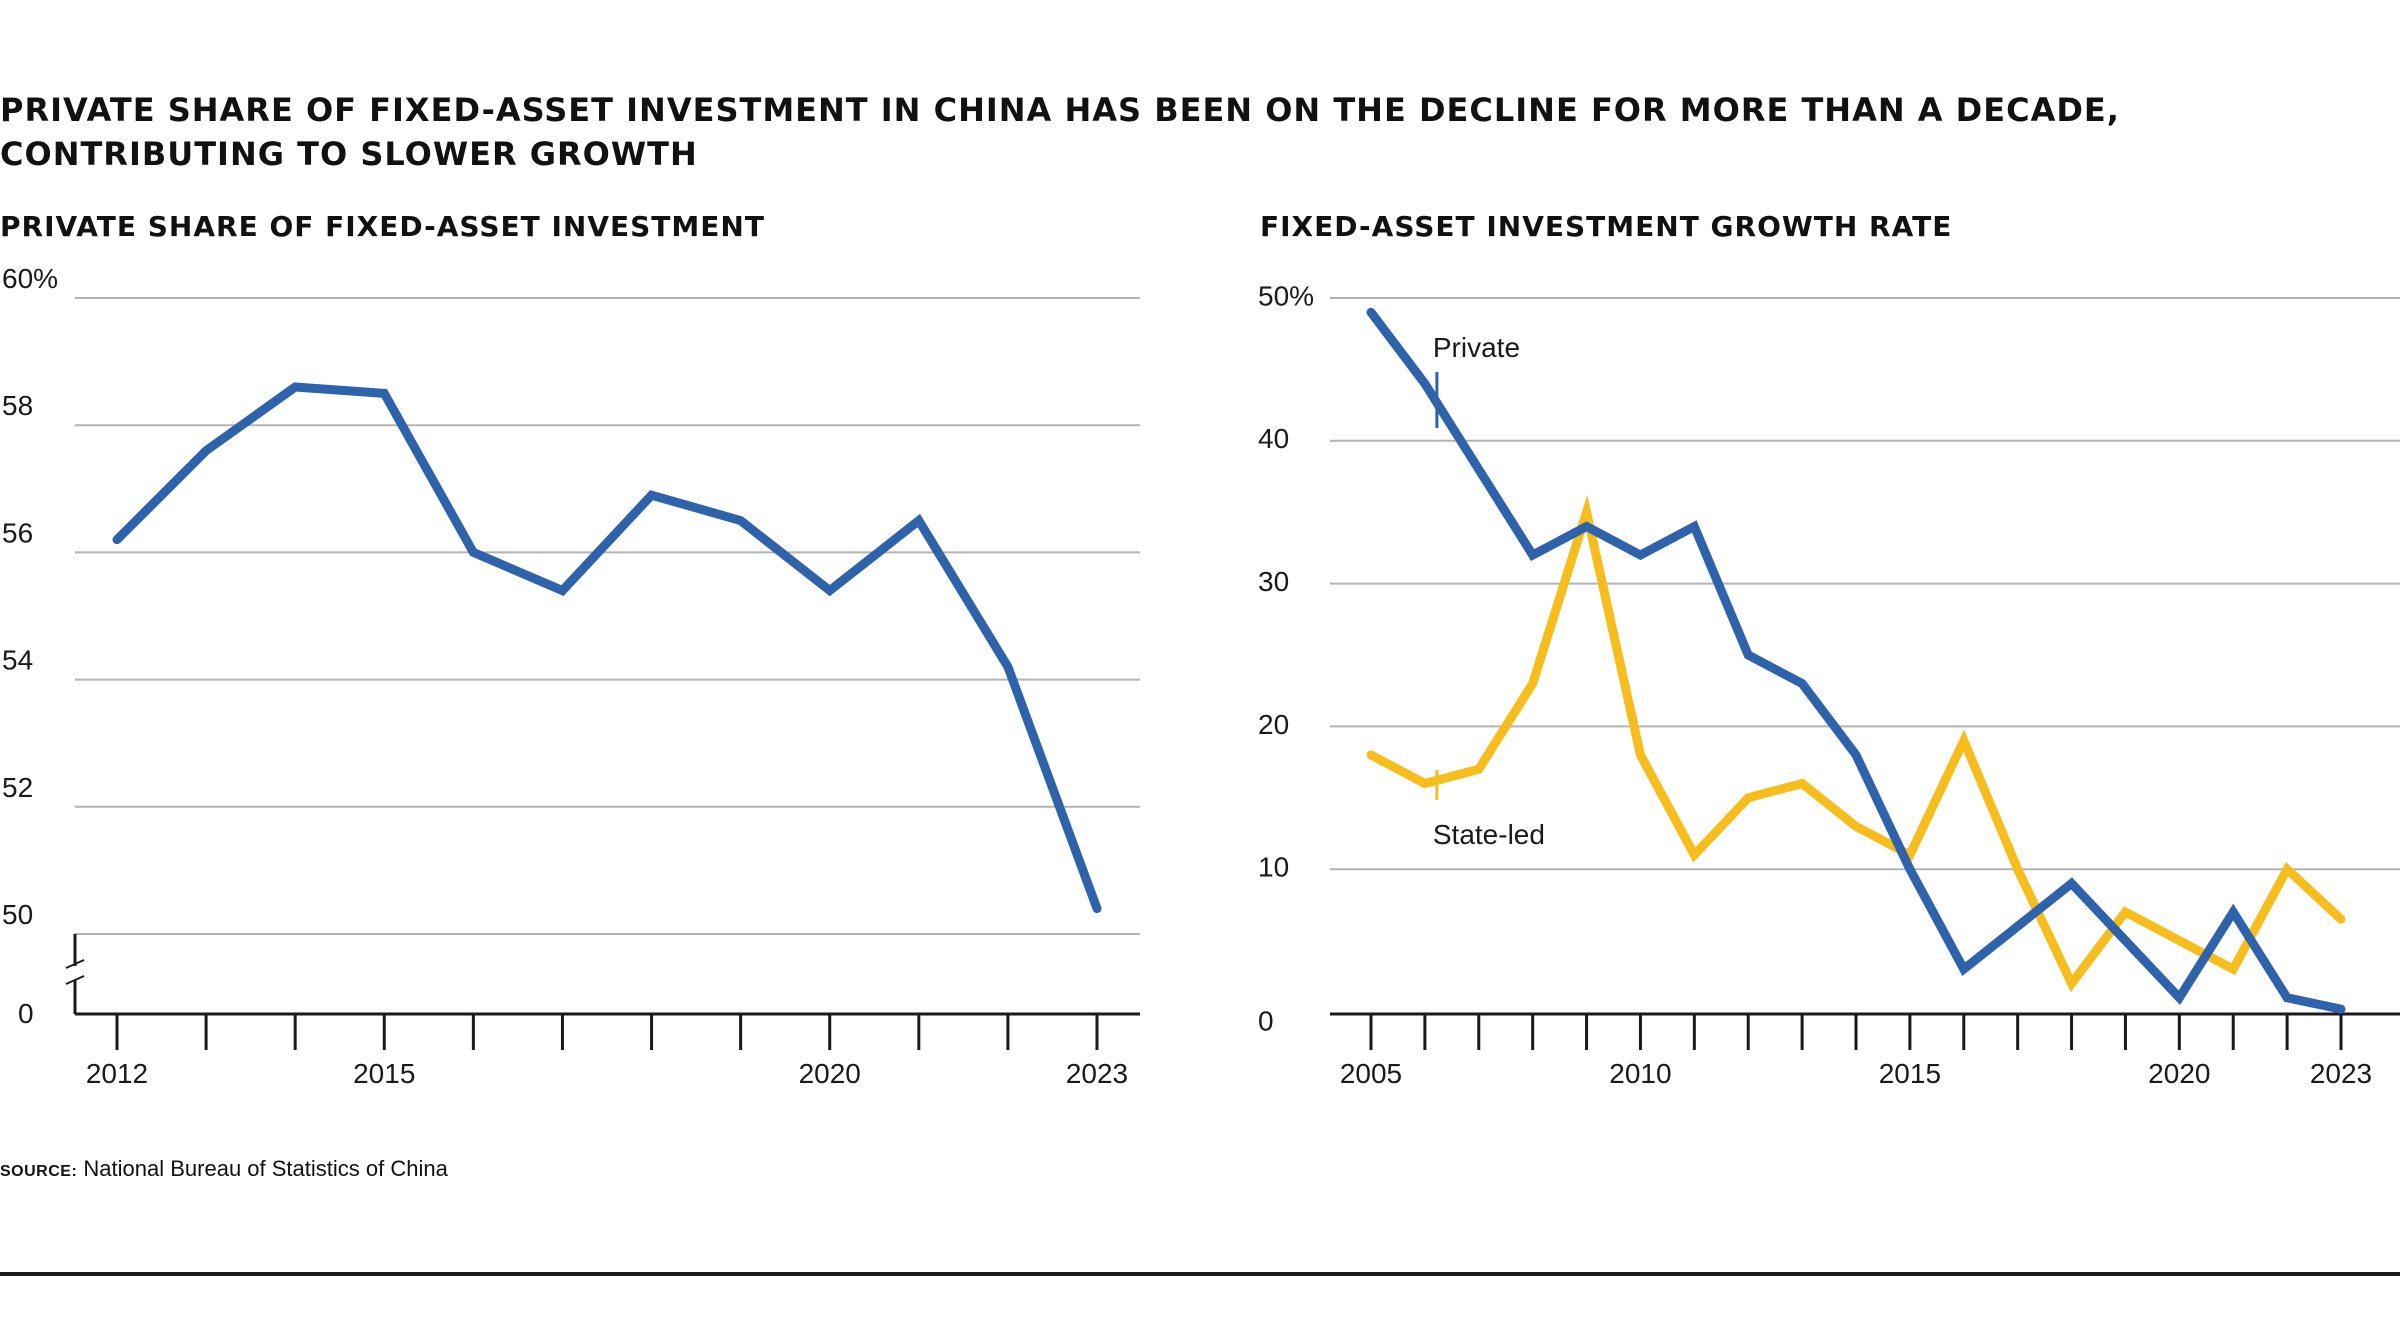 This screenshot has width=2400, height=1326. Describe the element at coordinates (265, 1168) in the screenshot. I see `source-text: National Bureau of Statistics of China` at that location.